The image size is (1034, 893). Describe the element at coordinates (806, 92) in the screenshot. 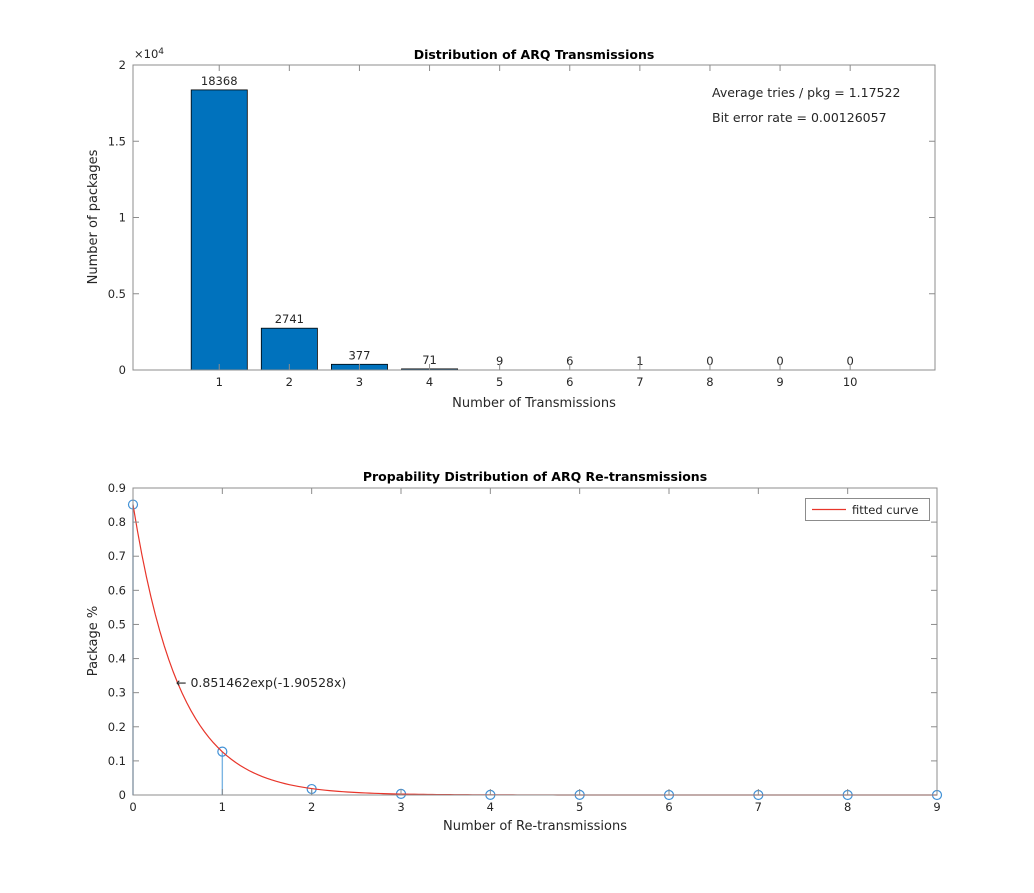

I see `average-tries-annotation: Average tries / pkg = 1.17522` at that location.